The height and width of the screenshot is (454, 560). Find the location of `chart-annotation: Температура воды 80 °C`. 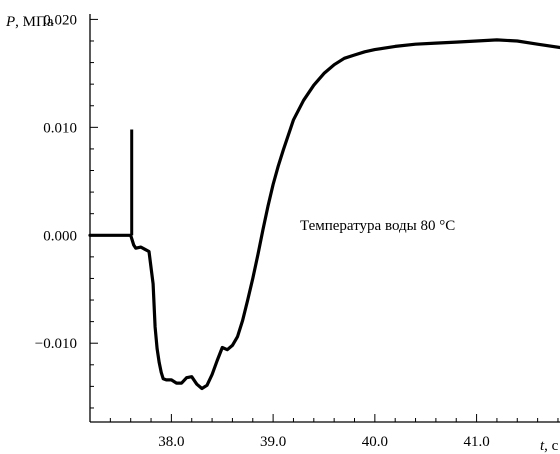

chart-annotation: Температура воды 80 °C is located at coordinates (377, 226).